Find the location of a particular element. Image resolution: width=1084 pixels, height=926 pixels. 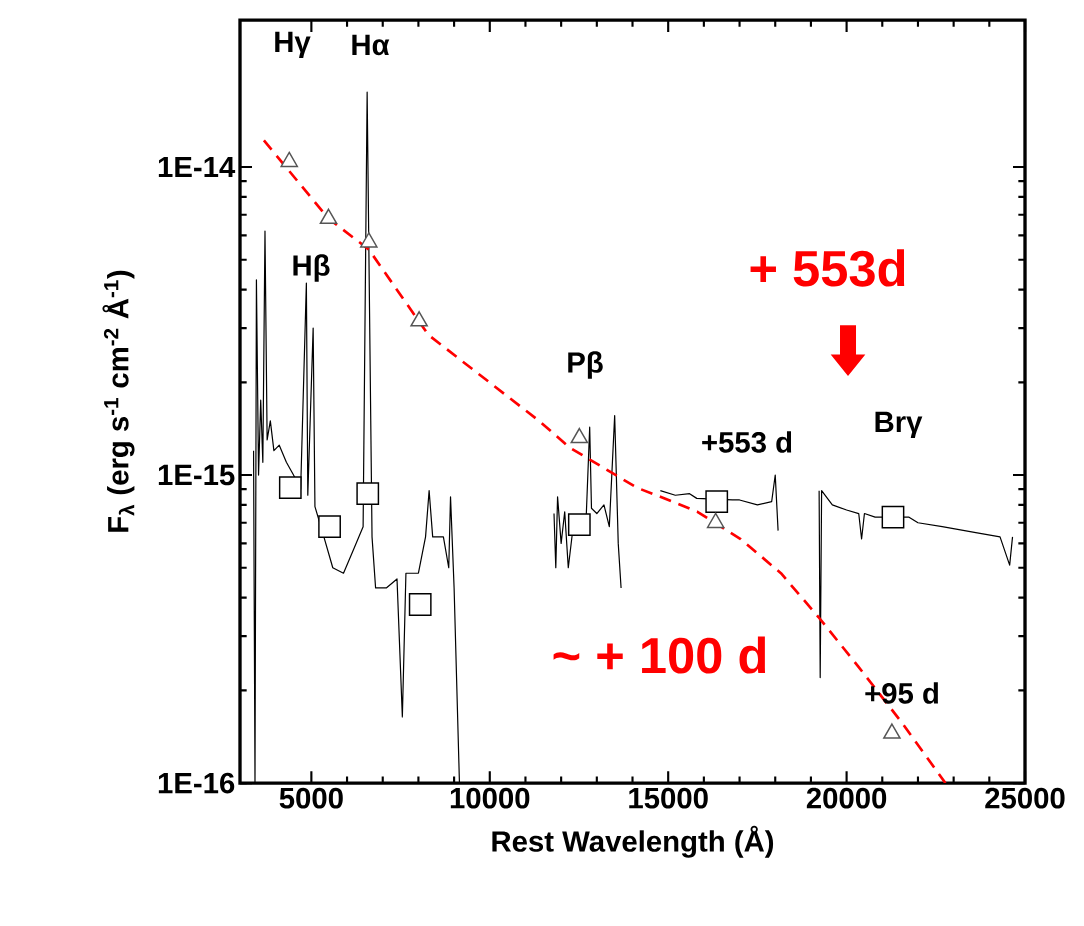

annotation: Pβ is located at coordinates (585, 365).